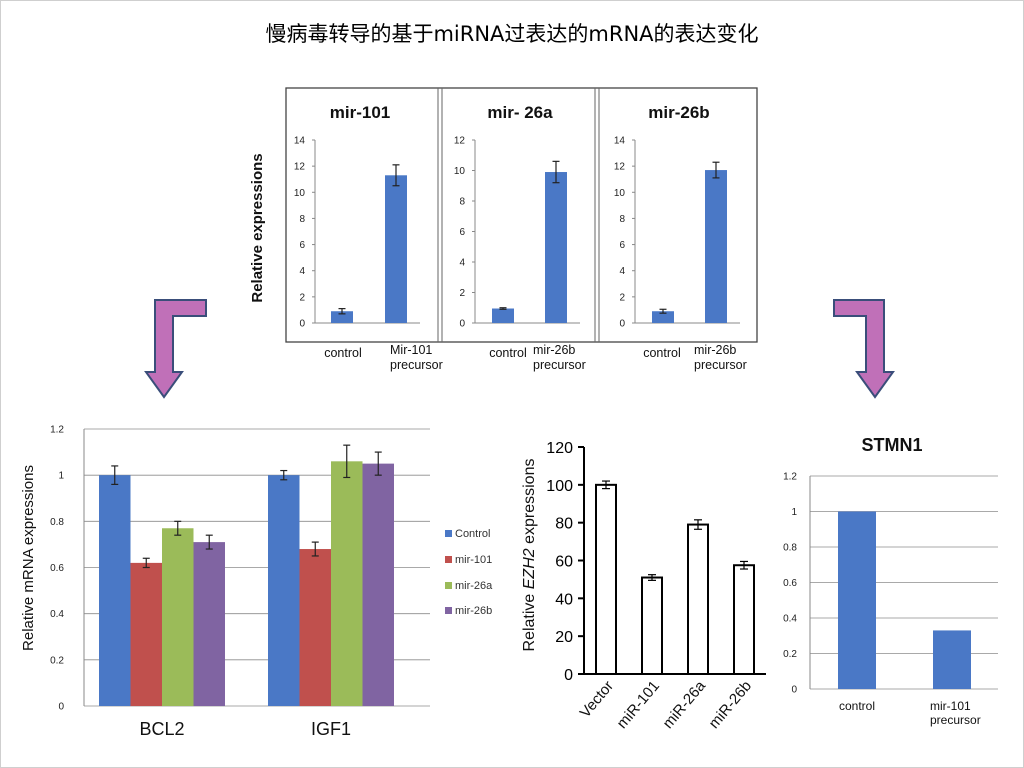 The width and height of the screenshot is (1024, 768). What do you see at coordinates (678, 112) in the screenshot?
I see `panel-title: mir-26b` at bounding box center [678, 112].